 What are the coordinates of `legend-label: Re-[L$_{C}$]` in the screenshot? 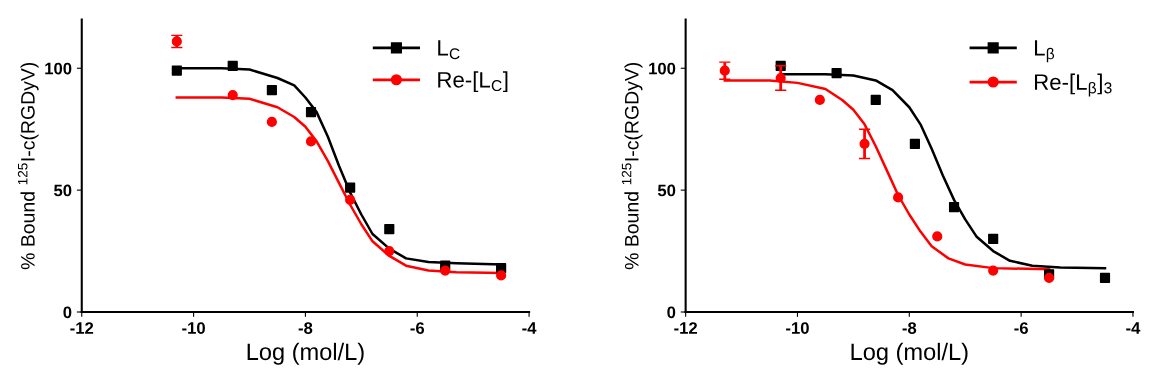 It's located at (473, 82).